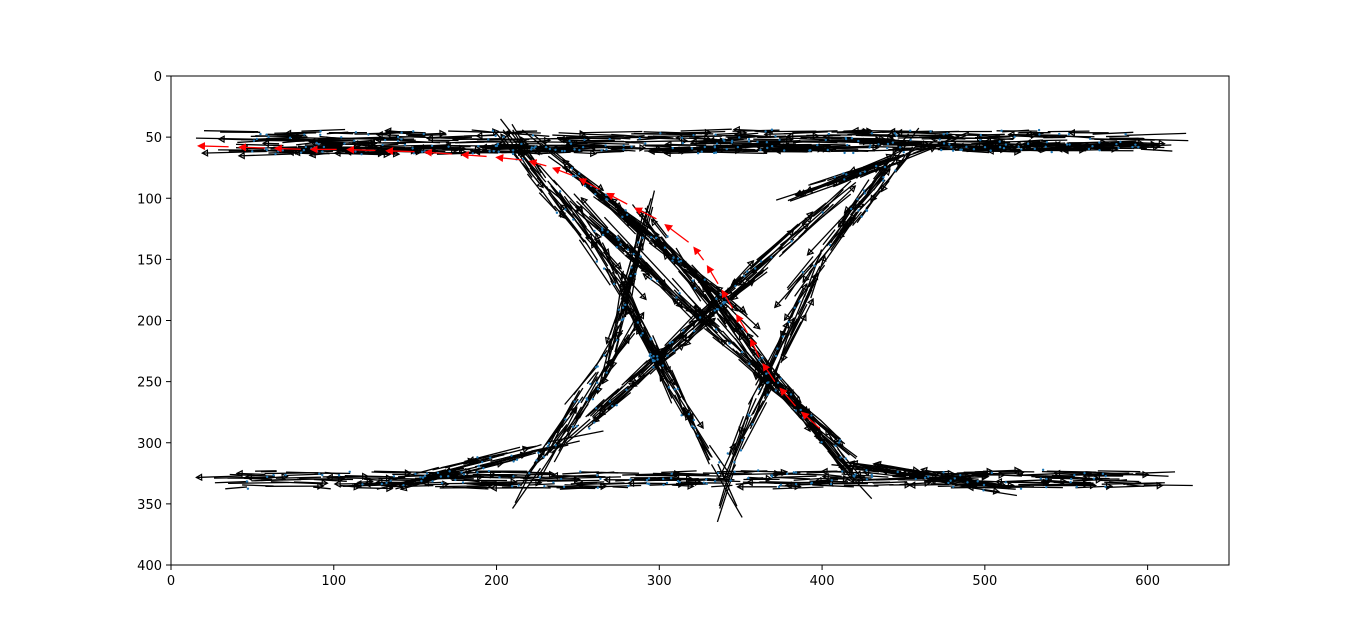 The height and width of the screenshot is (635, 1366). Describe the element at coordinates (149, 444) in the screenshot. I see `y-tick-label: 300` at that location.